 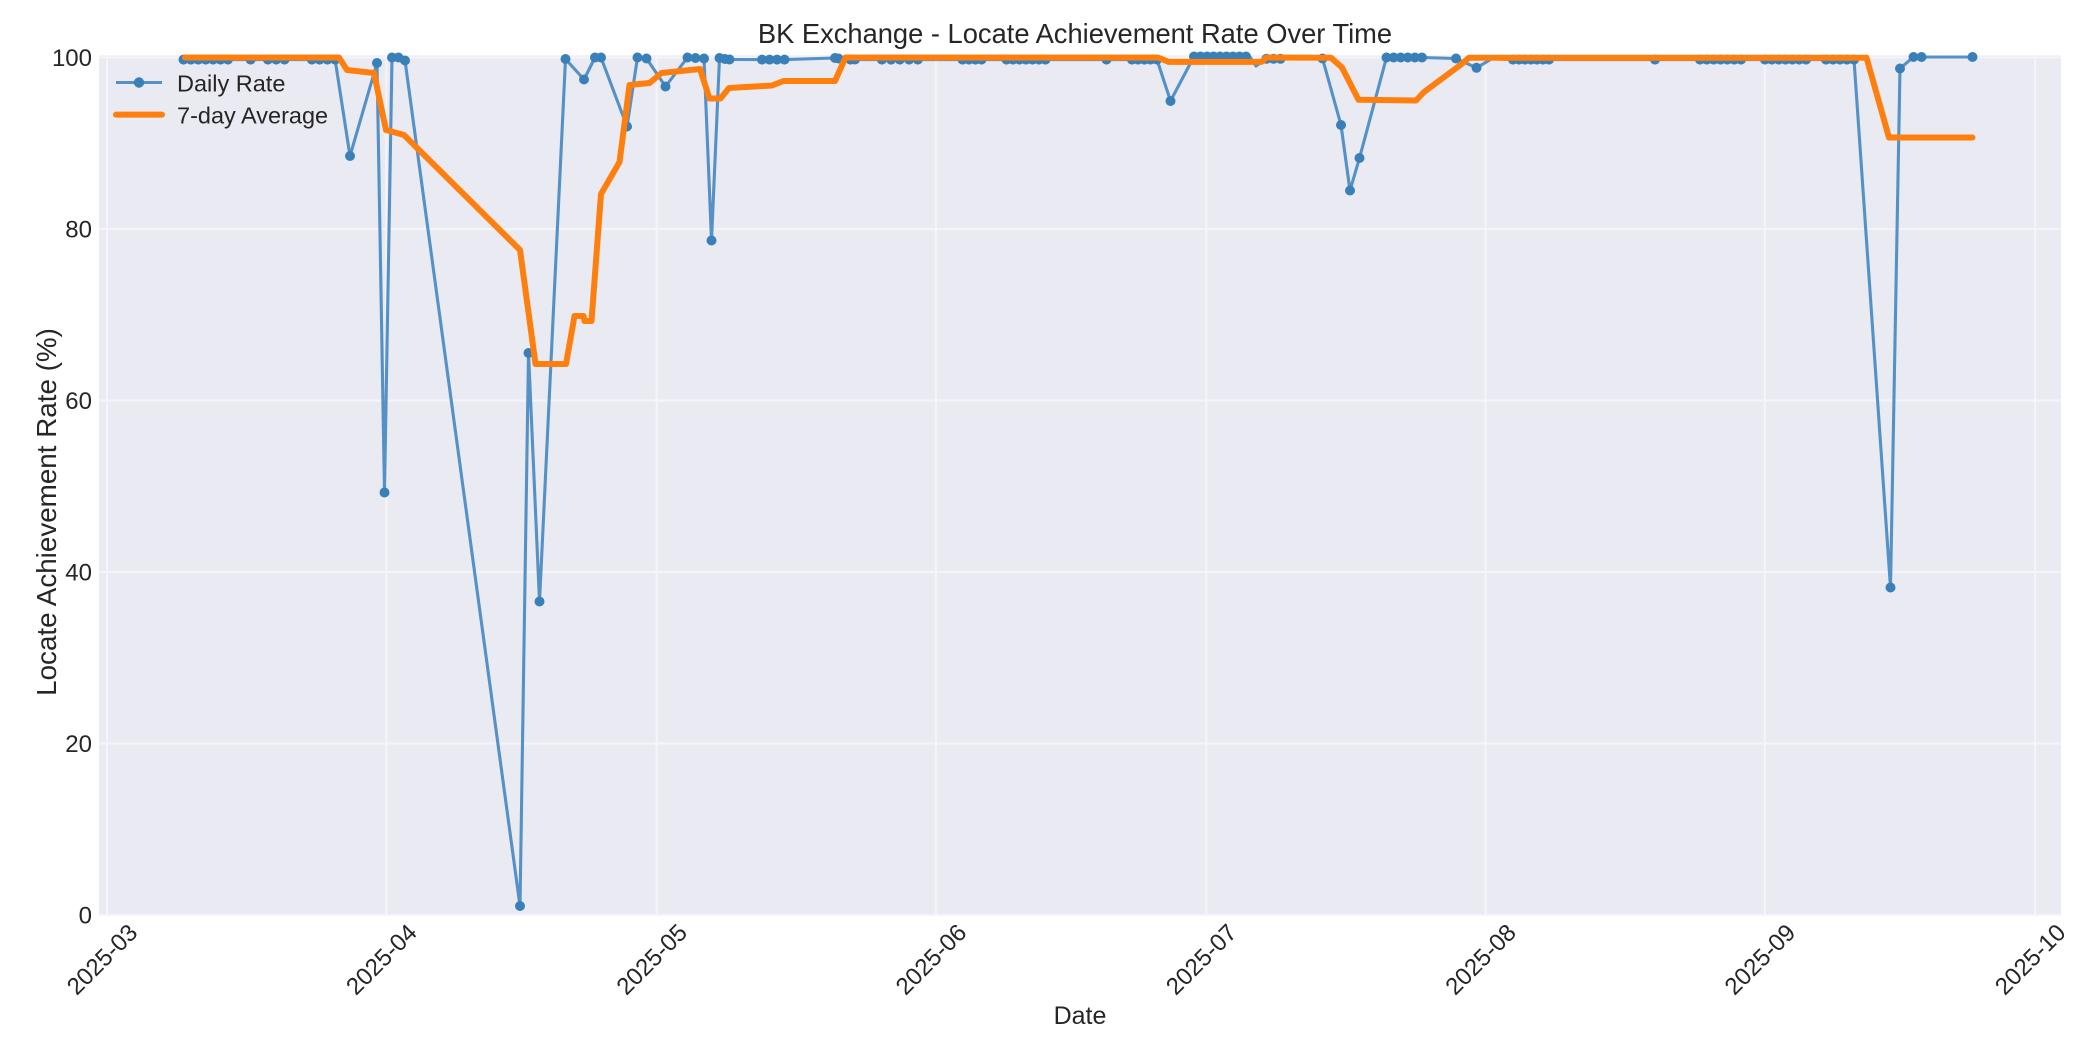 What do you see at coordinates (78, 401) in the screenshot?
I see `svg-text: 60` at bounding box center [78, 401].